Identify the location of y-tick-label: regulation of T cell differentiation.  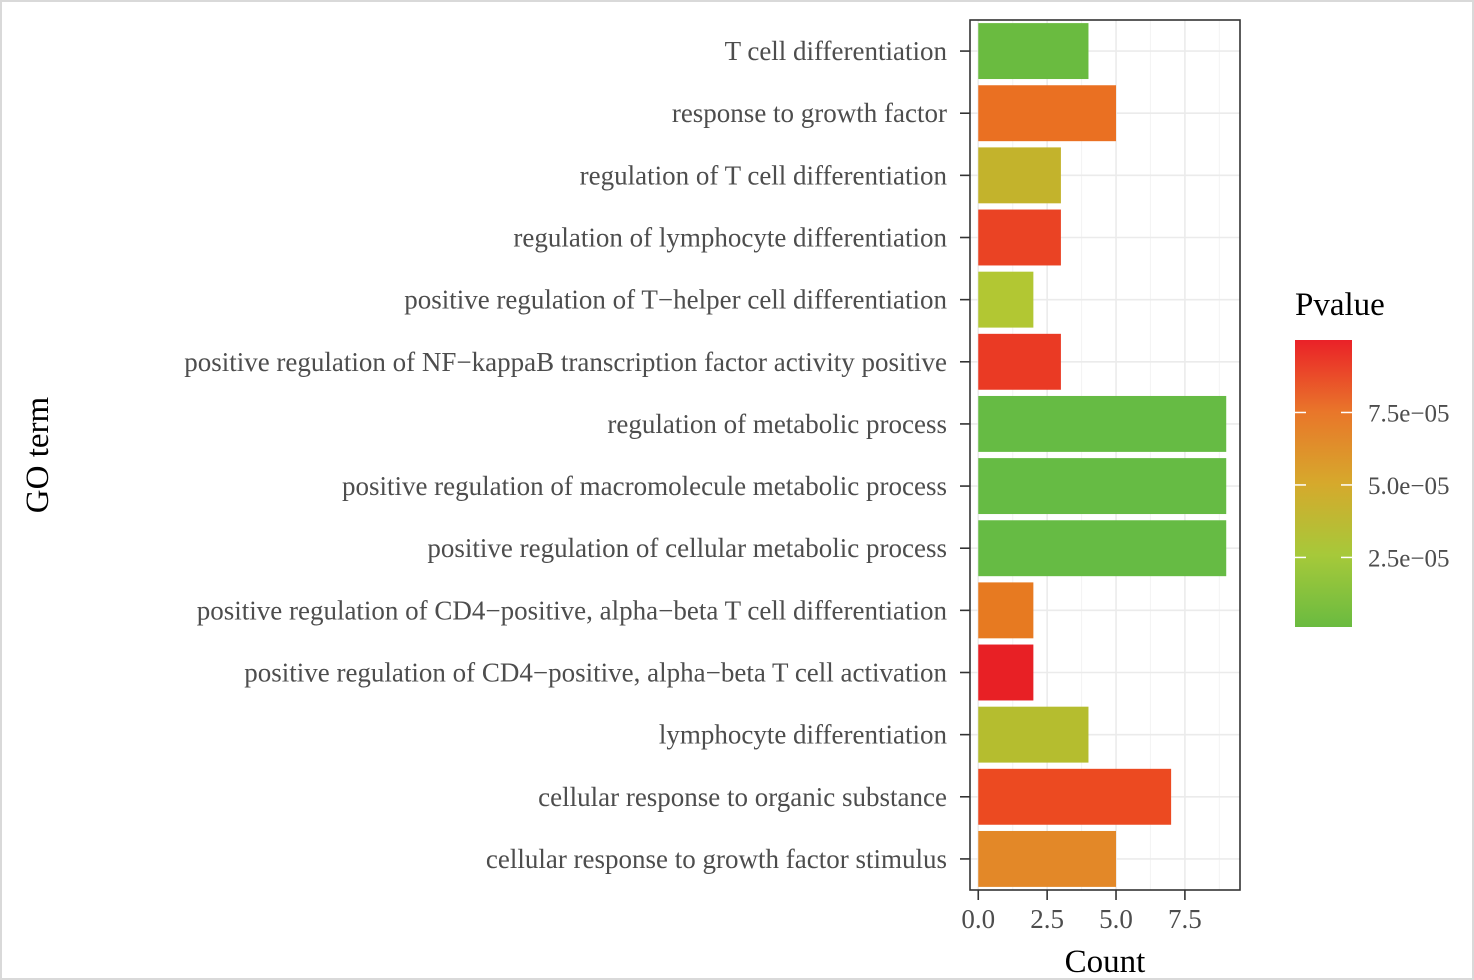
(764, 175).